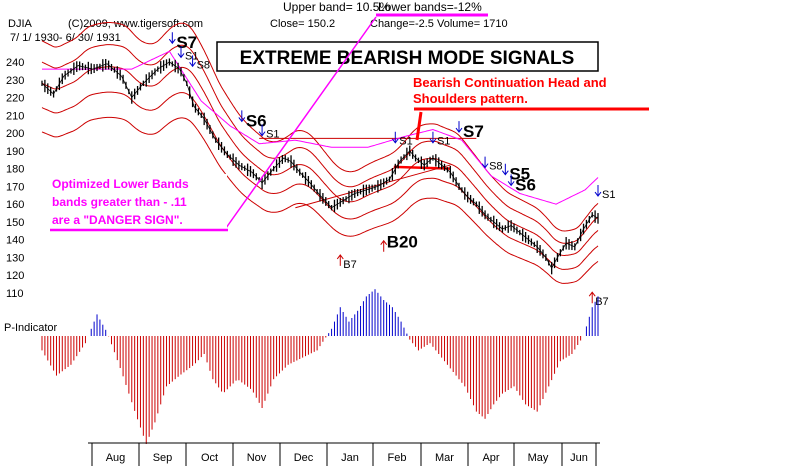 This screenshot has width=800, height=467. What do you see at coordinates (15, 170) in the screenshot?
I see `y-tick-label: 180` at bounding box center [15, 170].